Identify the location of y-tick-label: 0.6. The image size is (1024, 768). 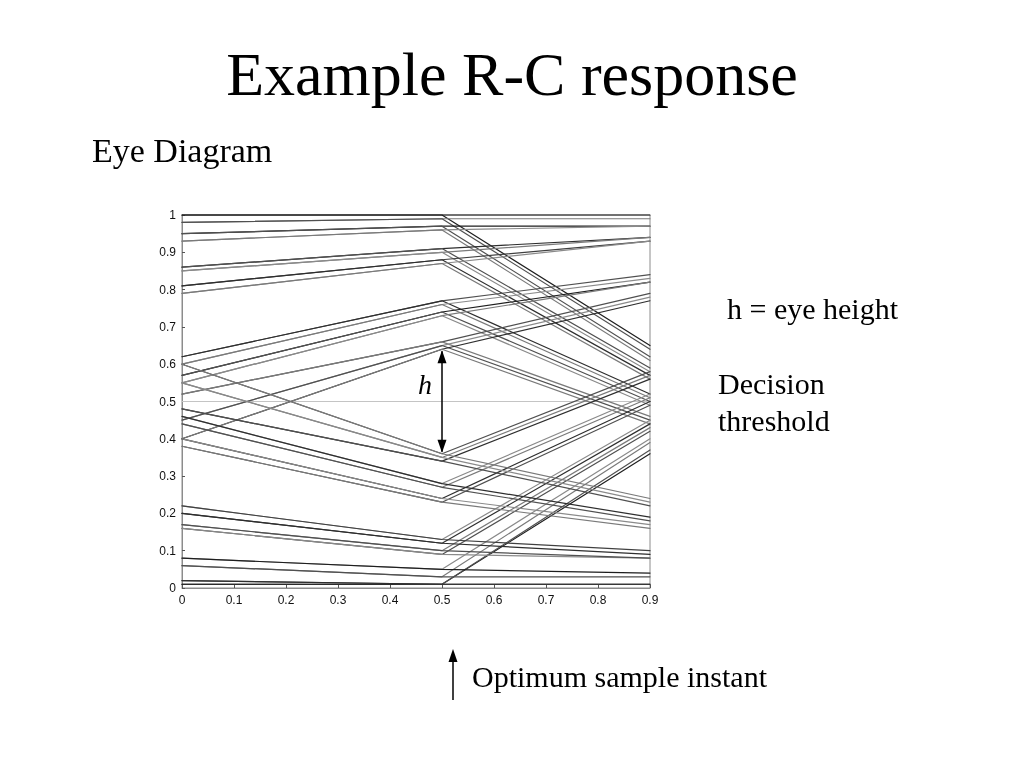
(168, 364).